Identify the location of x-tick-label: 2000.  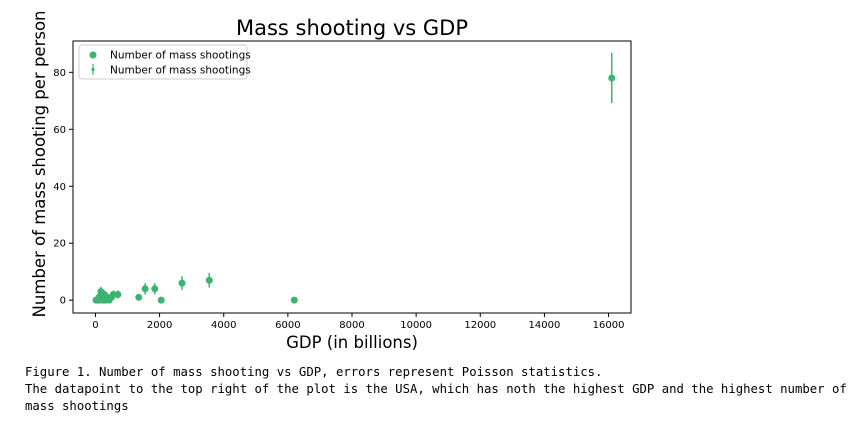
(159, 325).